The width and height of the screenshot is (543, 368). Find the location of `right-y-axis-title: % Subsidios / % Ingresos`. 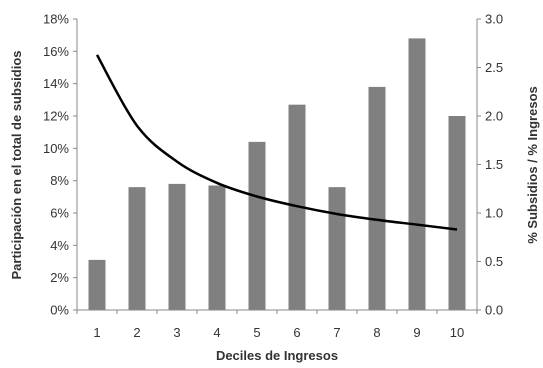

right-y-axis-title: % Subsidios / % Ingresos is located at coordinates (532, 164).